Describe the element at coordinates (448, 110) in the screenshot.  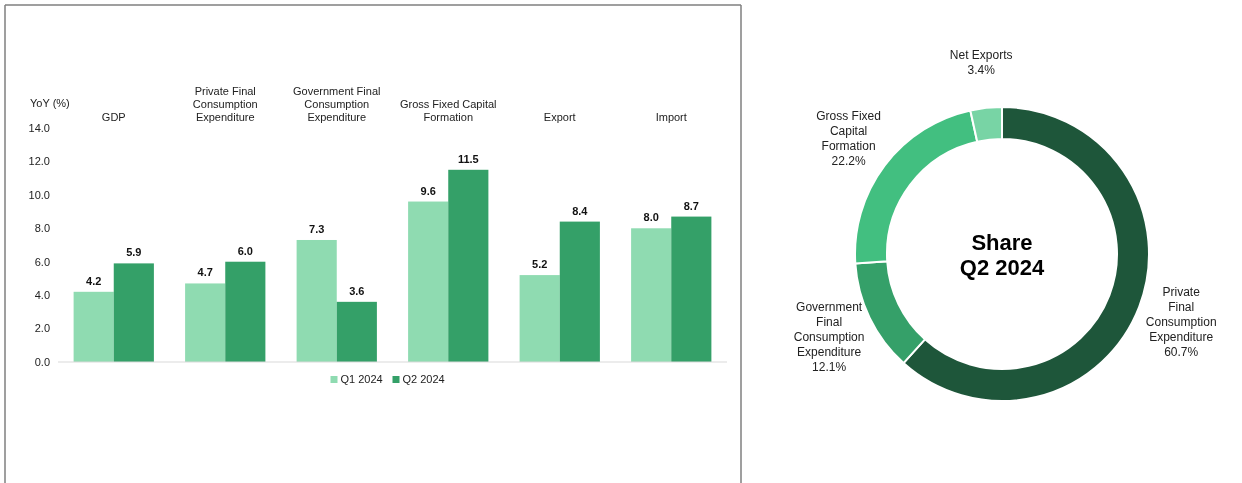
I see `x-tick-label: Gross Fixed Capital Formation` at that location.